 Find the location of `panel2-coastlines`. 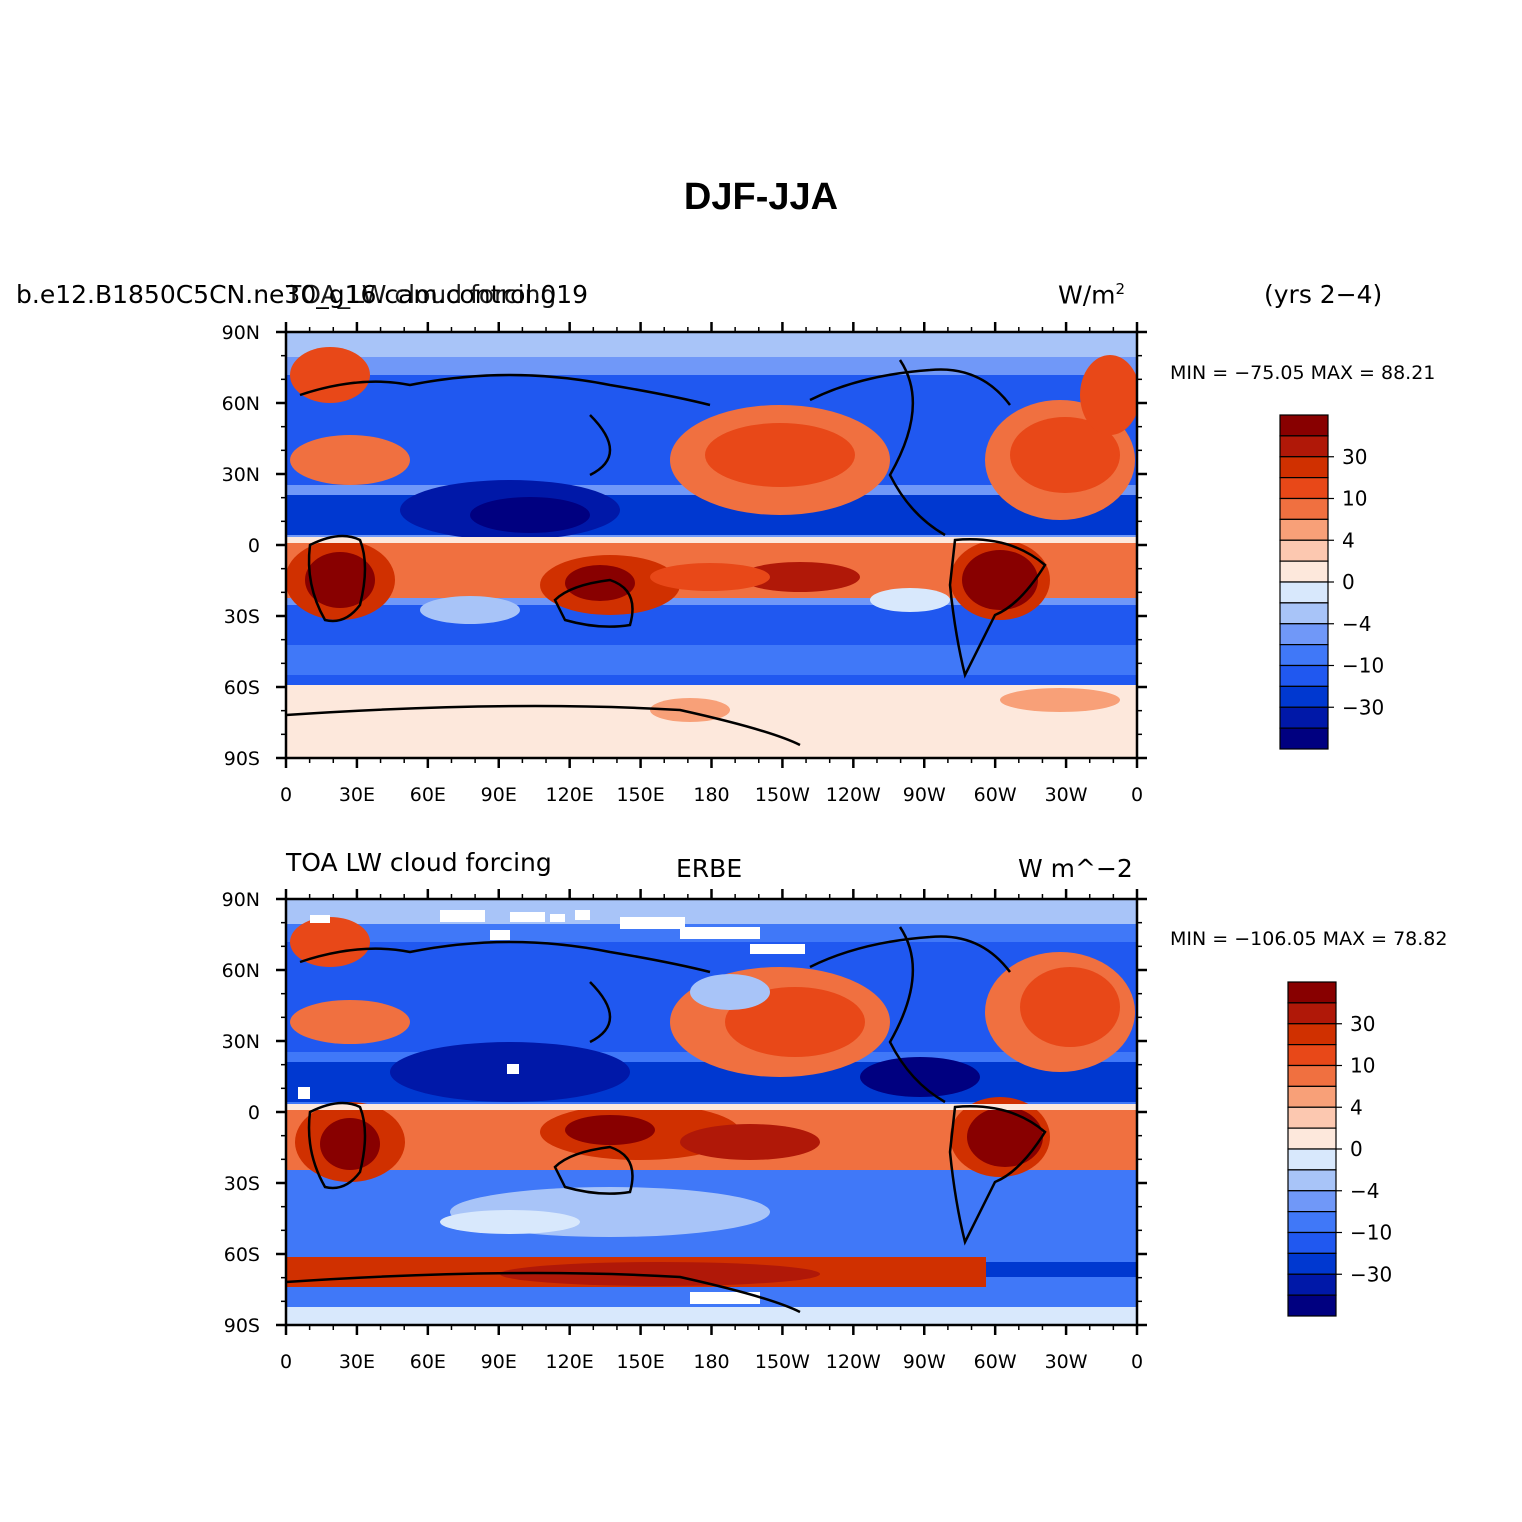

panel2-coastlines is located at coordinates (666, 1120).